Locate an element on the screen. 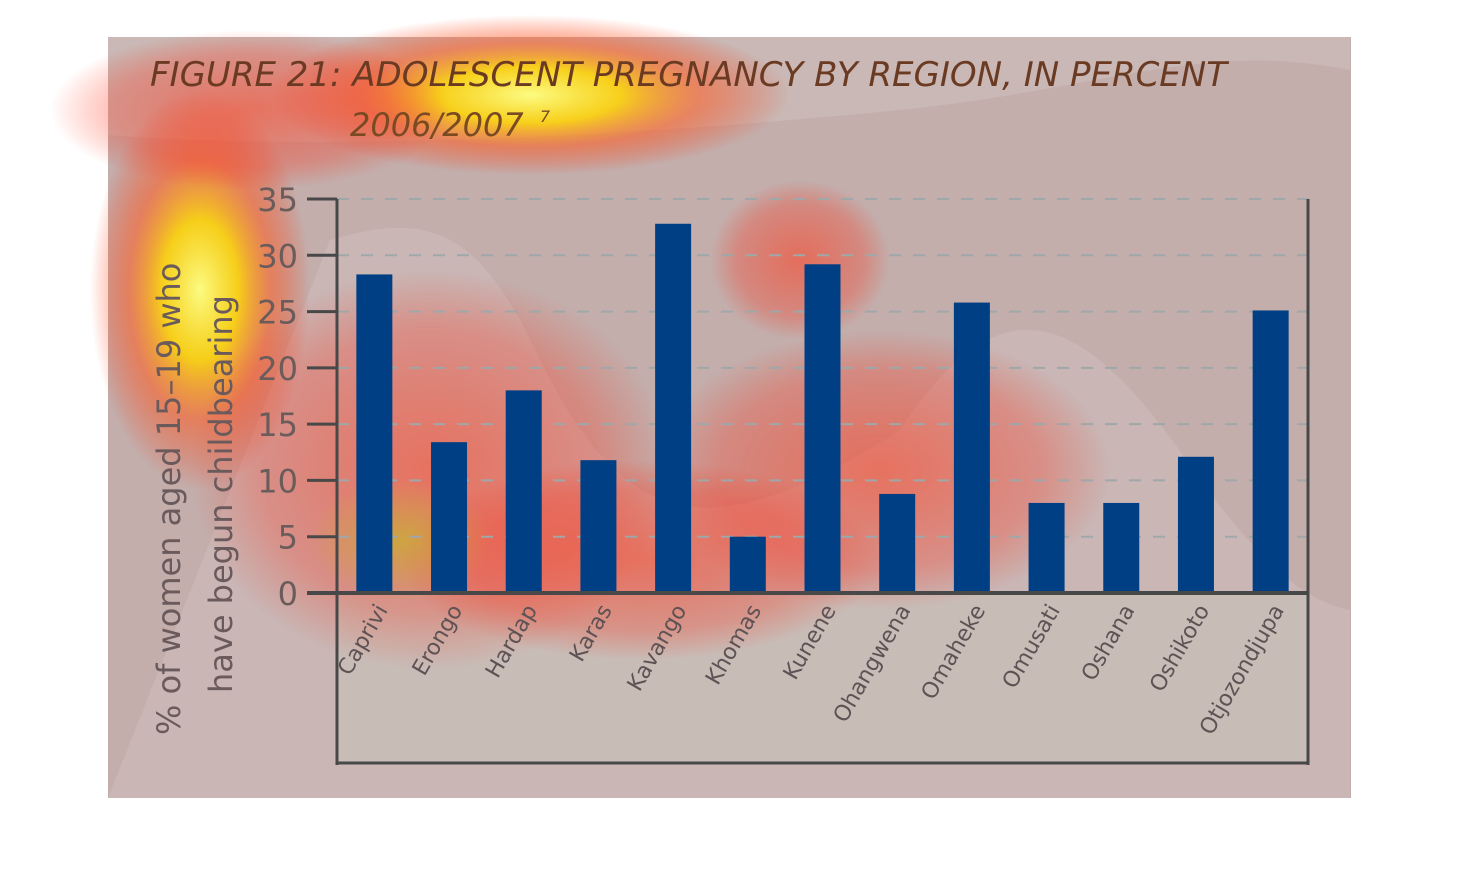  y-tick-label: 15 is located at coordinates (277, 425).